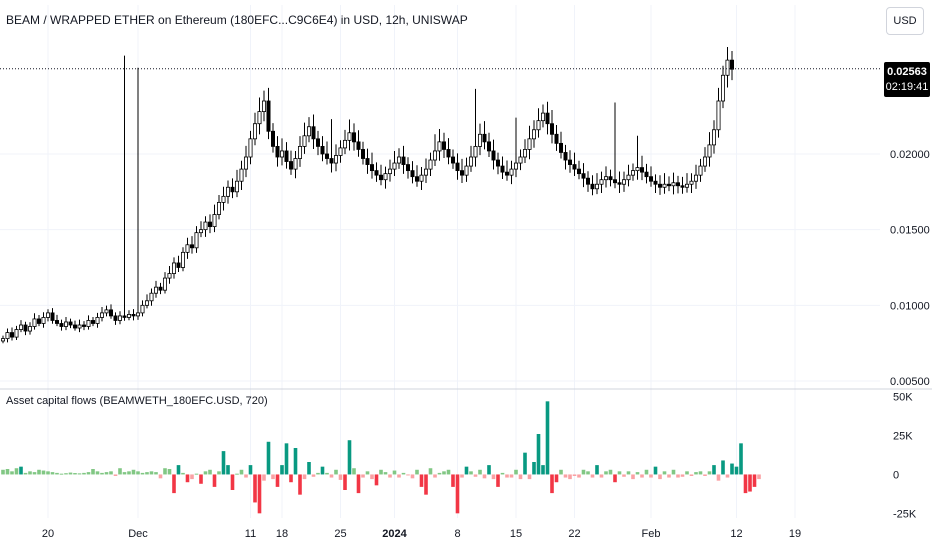  I want to click on price-axis: 0.02000 0.01500 0.01000 0.00500, so click(910, 268).